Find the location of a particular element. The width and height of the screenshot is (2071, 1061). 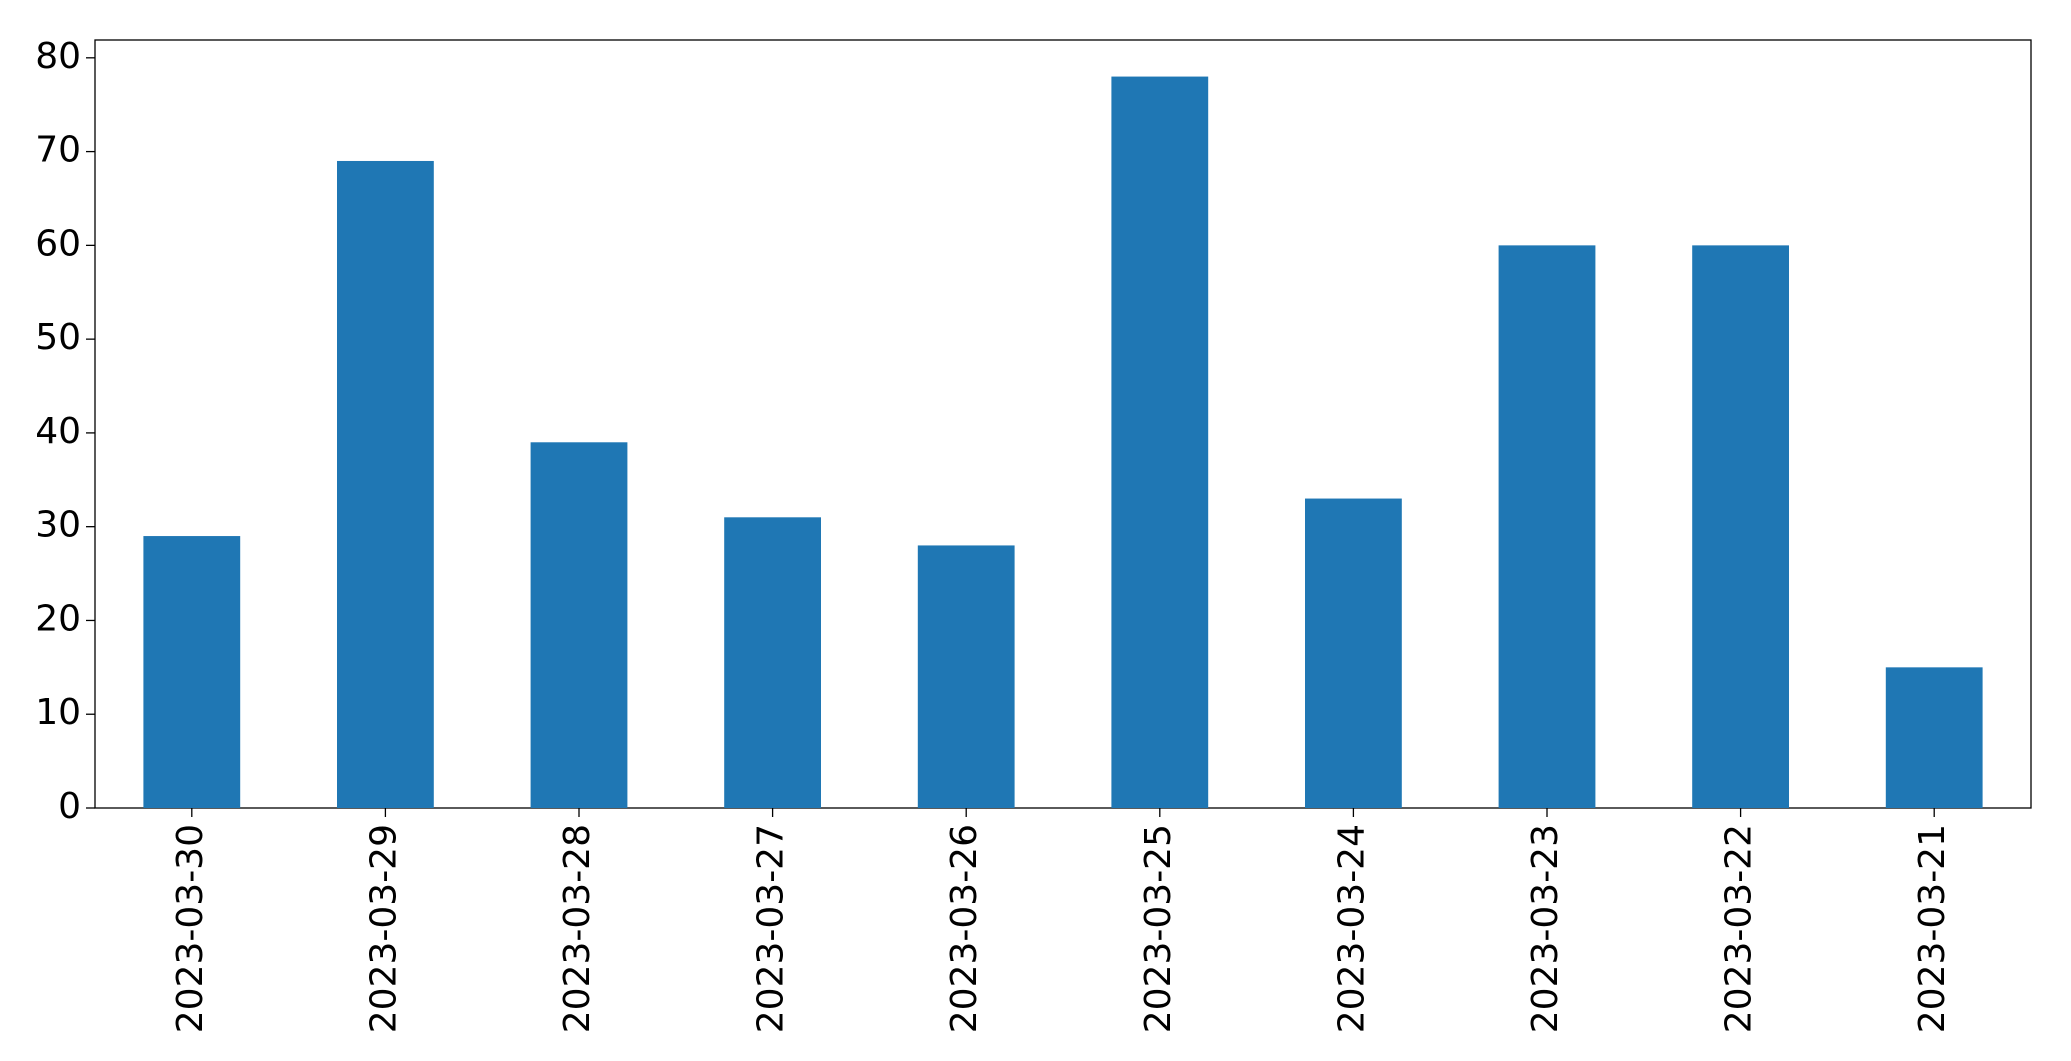

y-tick-label: 20 is located at coordinates (58, 618).